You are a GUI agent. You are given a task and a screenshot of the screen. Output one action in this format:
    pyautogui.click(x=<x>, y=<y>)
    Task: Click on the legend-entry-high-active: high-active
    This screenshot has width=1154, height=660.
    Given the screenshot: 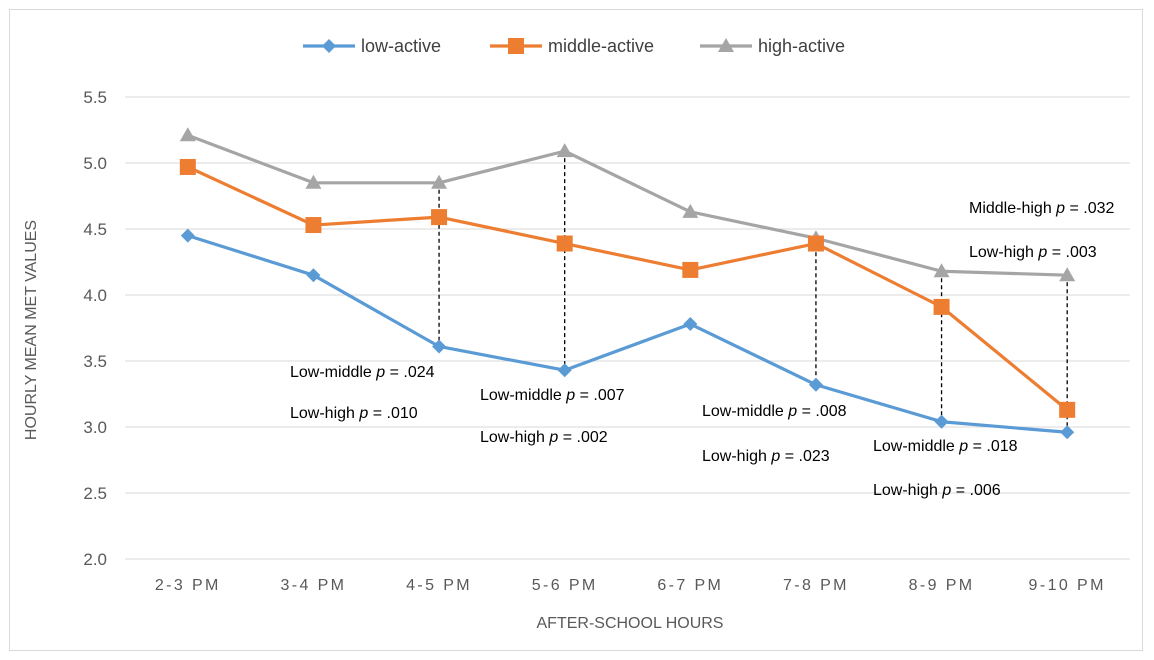 What is the action you would take?
    pyautogui.click(x=772, y=46)
    